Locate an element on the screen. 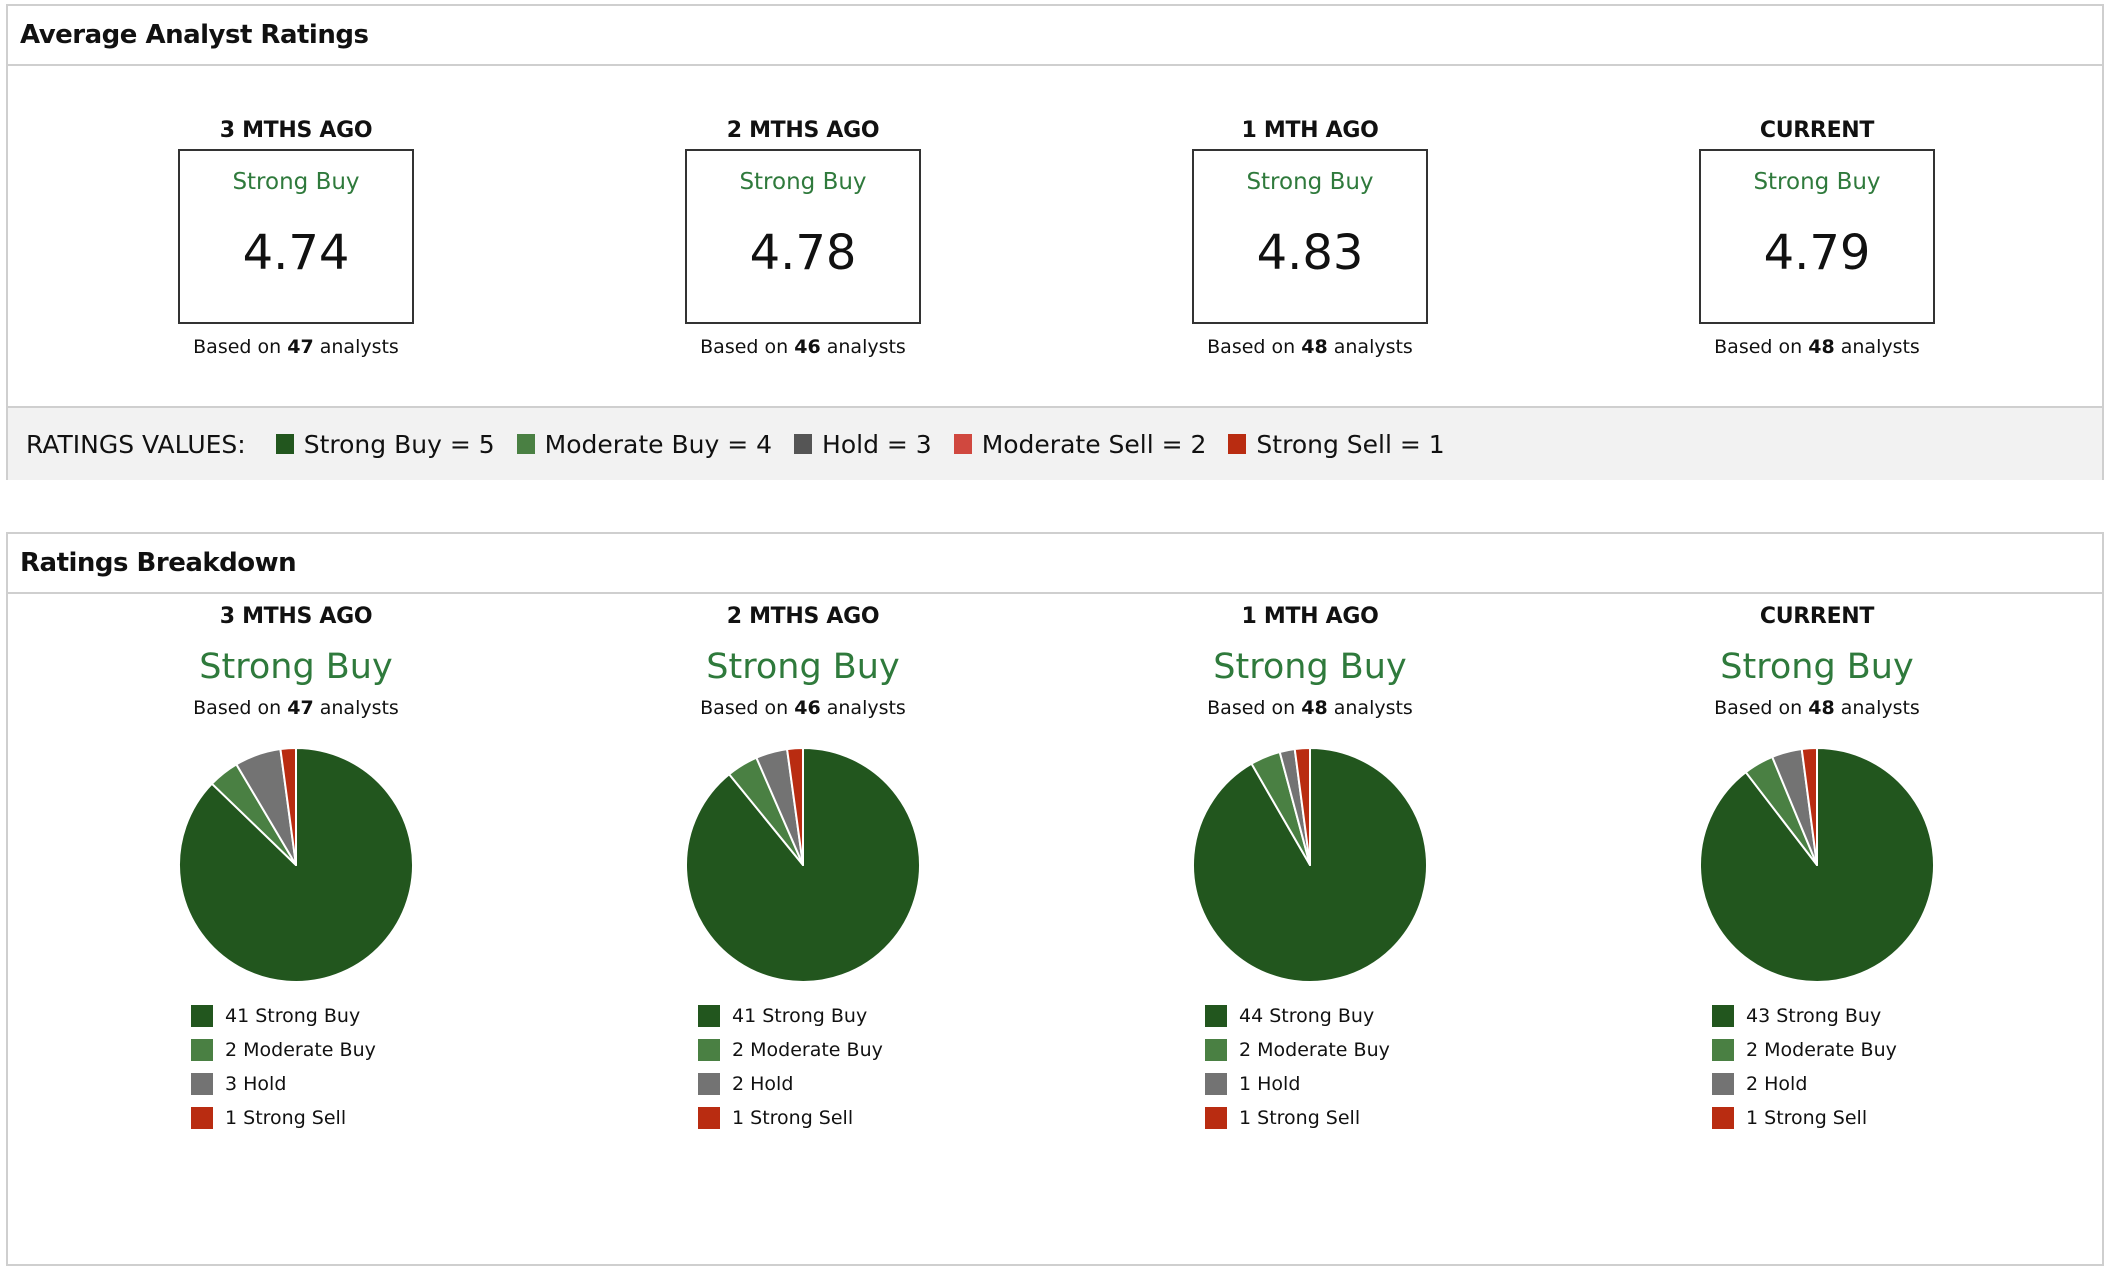 The width and height of the screenshot is (2112, 1270). legend-item: Moderate Sell = 2 is located at coordinates (1080, 444).